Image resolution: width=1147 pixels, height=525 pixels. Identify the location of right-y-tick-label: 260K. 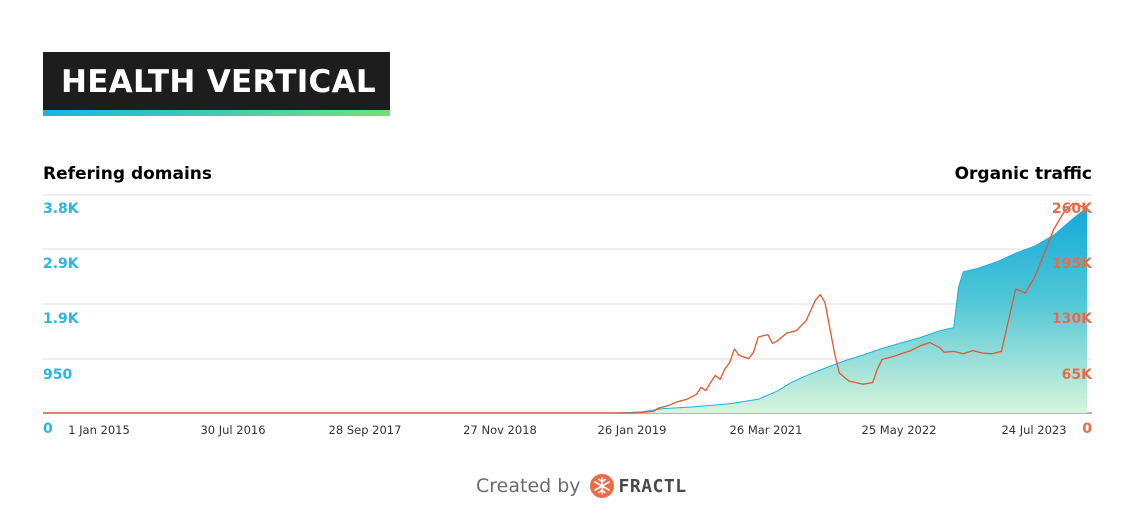
(1072, 209).